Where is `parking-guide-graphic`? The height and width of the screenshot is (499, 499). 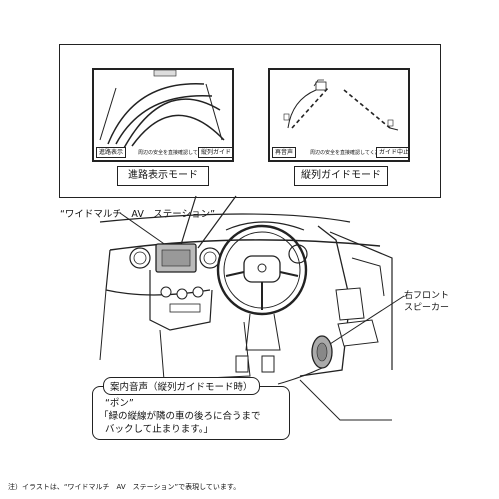 parking-guide-graphic is located at coordinates (341, 105).